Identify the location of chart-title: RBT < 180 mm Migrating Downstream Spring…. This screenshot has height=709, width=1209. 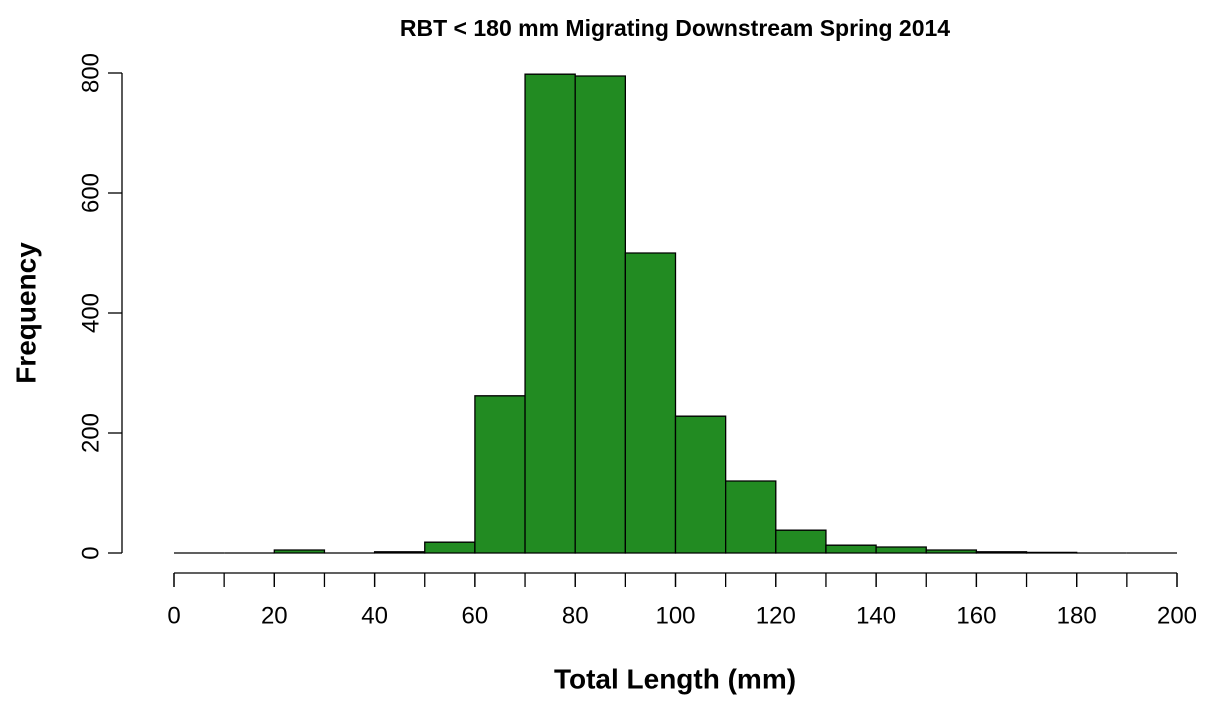
(675, 28).